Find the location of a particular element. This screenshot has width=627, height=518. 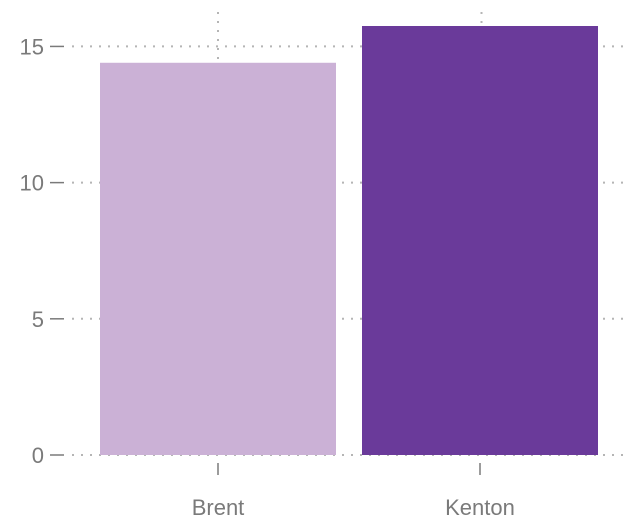

y-tick-label: 15 is located at coordinates (32, 46).